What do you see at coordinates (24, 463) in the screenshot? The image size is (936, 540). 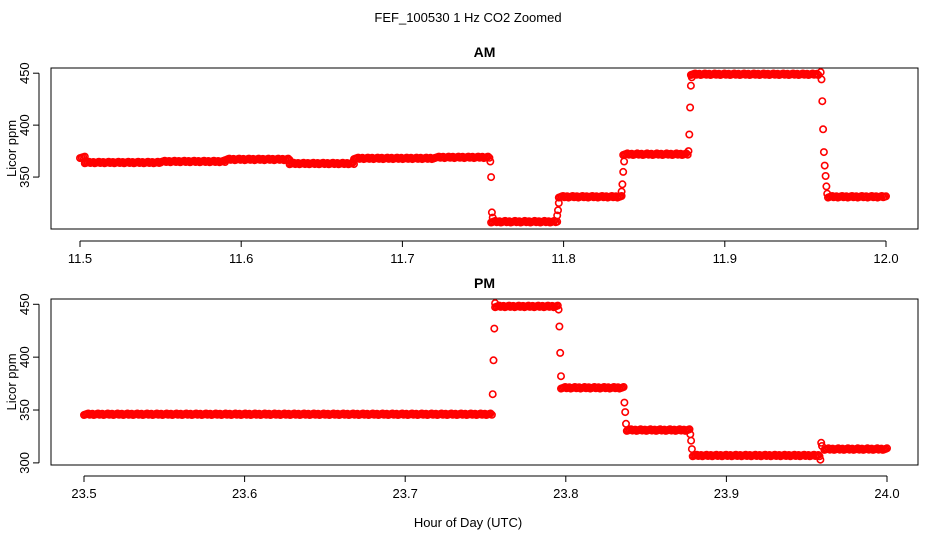 I see `y-tick-label: 300` at bounding box center [24, 463].